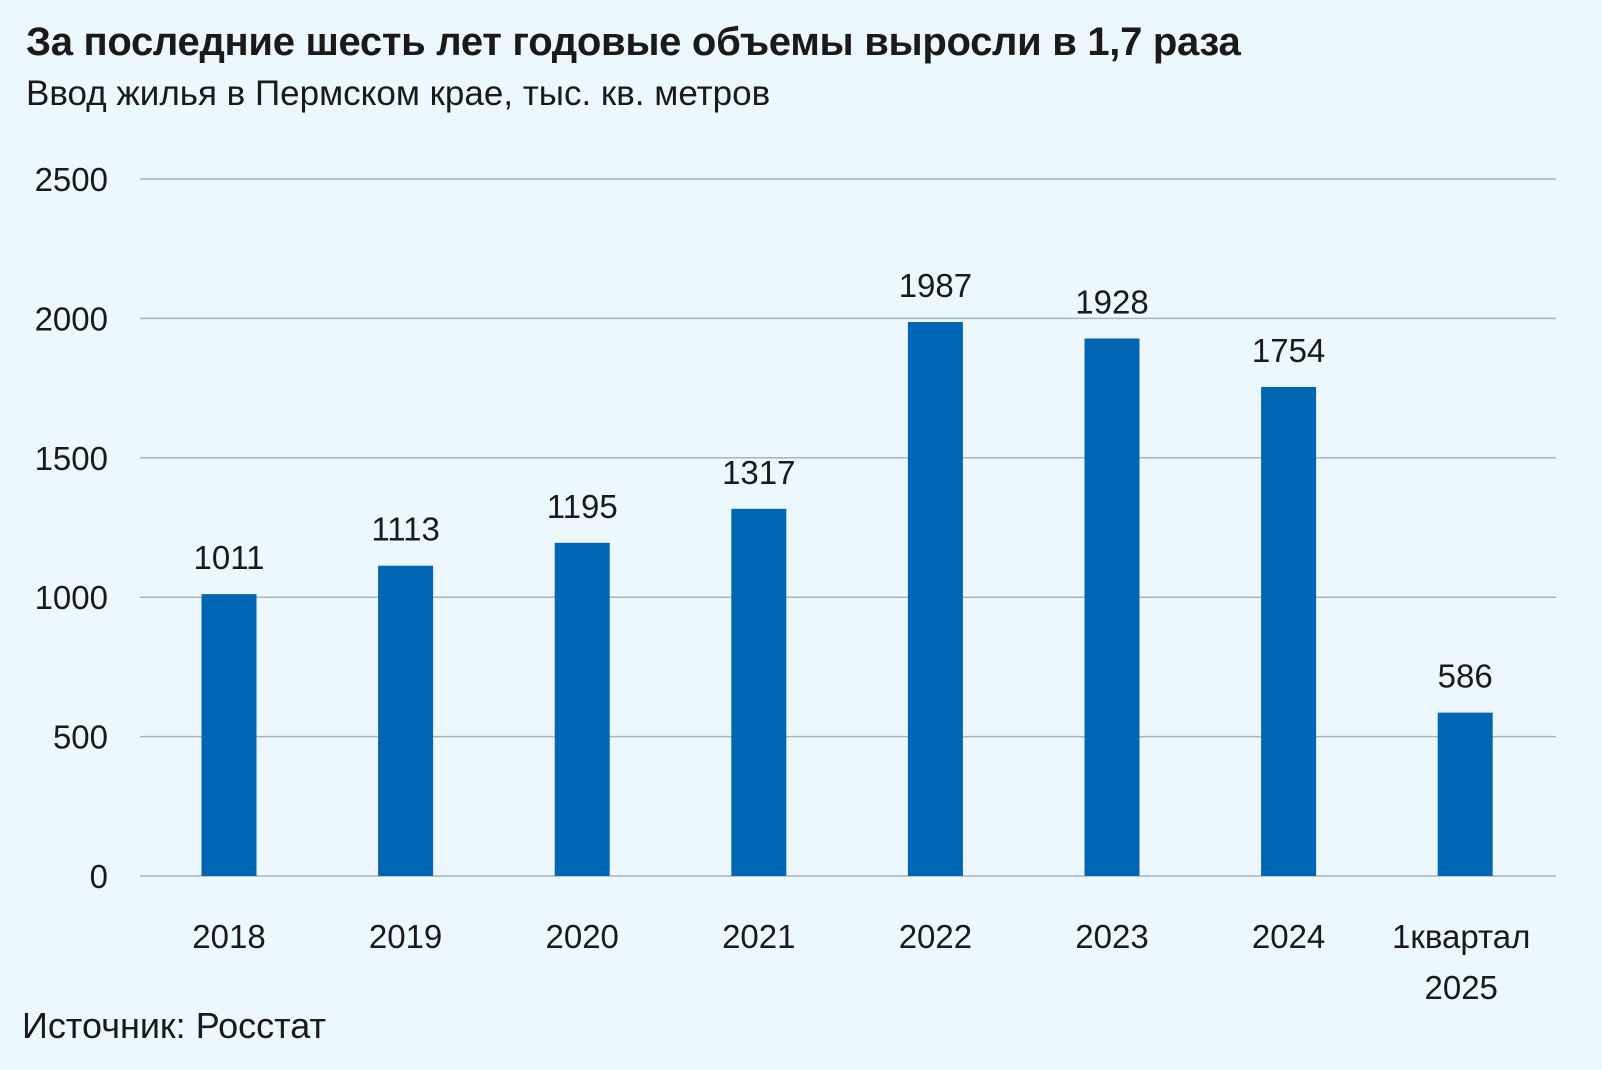 The image size is (1602, 1070). Describe the element at coordinates (99, 876) in the screenshot. I see `y-tick-label: 0` at that location.